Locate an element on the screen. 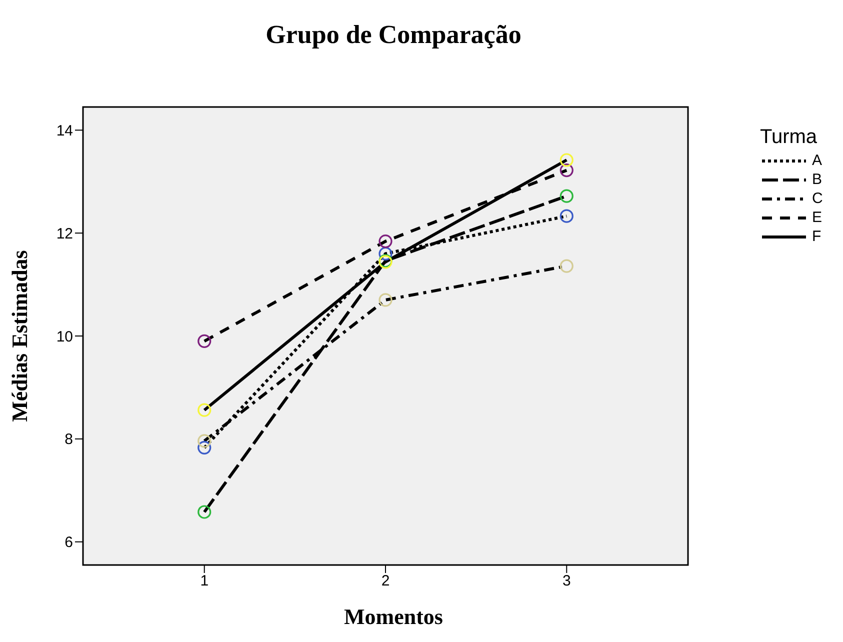 This screenshot has width=843, height=642. x-tick-label: 2 is located at coordinates (385, 581).